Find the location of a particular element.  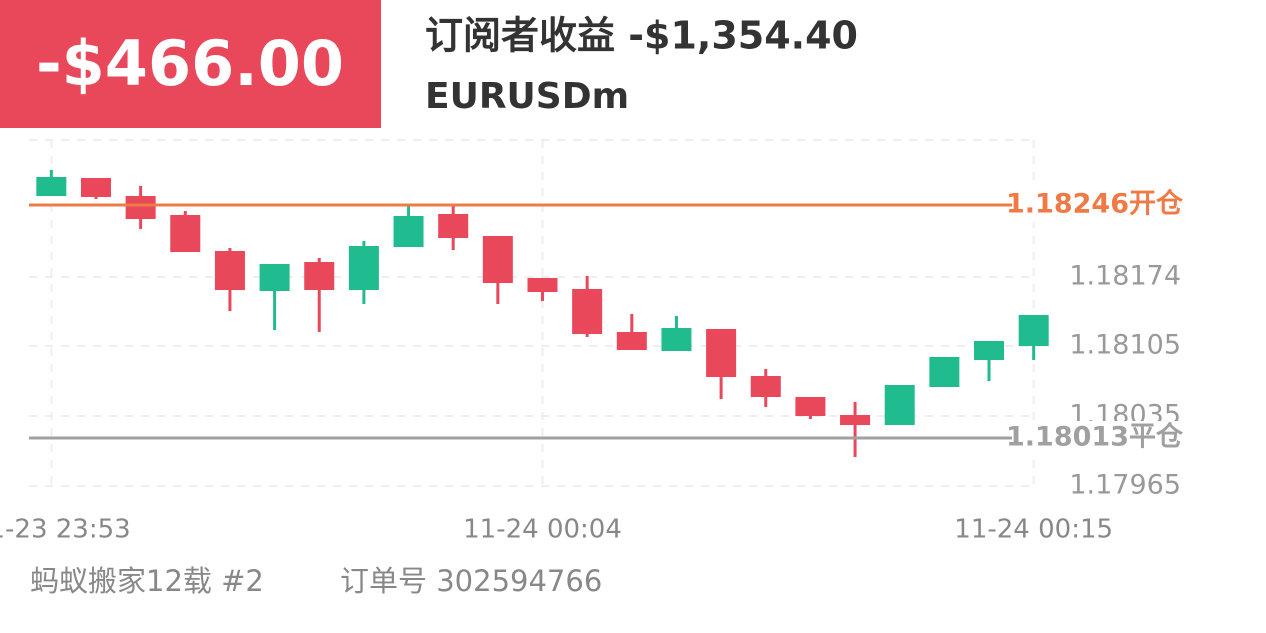

reference-label: 1.18246开仓 is located at coordinates (1095, 204).